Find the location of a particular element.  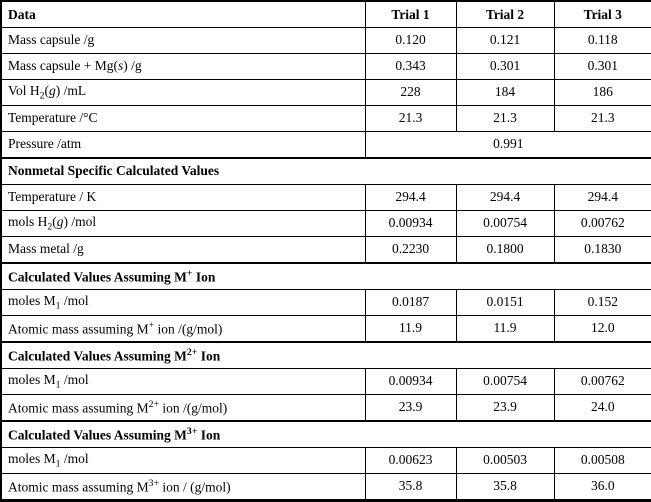

row-label: Temperature / K is located at coordinates (183, 197).